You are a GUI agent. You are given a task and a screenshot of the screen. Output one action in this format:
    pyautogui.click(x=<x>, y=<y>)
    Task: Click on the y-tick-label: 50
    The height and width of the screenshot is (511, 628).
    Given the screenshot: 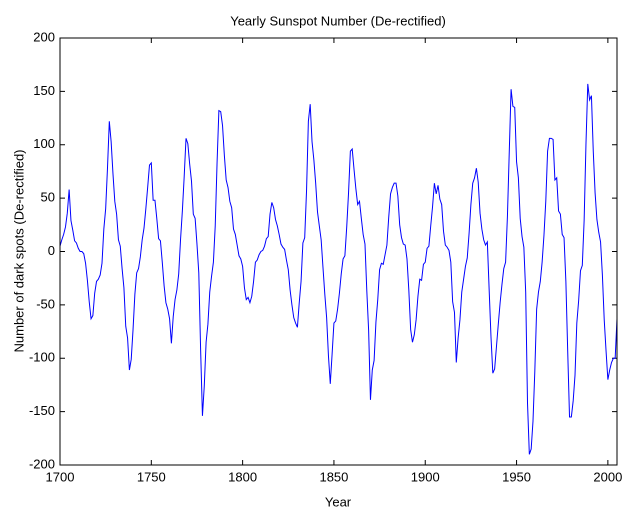 What is the action you would take?
    pyautogui.click(x=48, y=197)
    